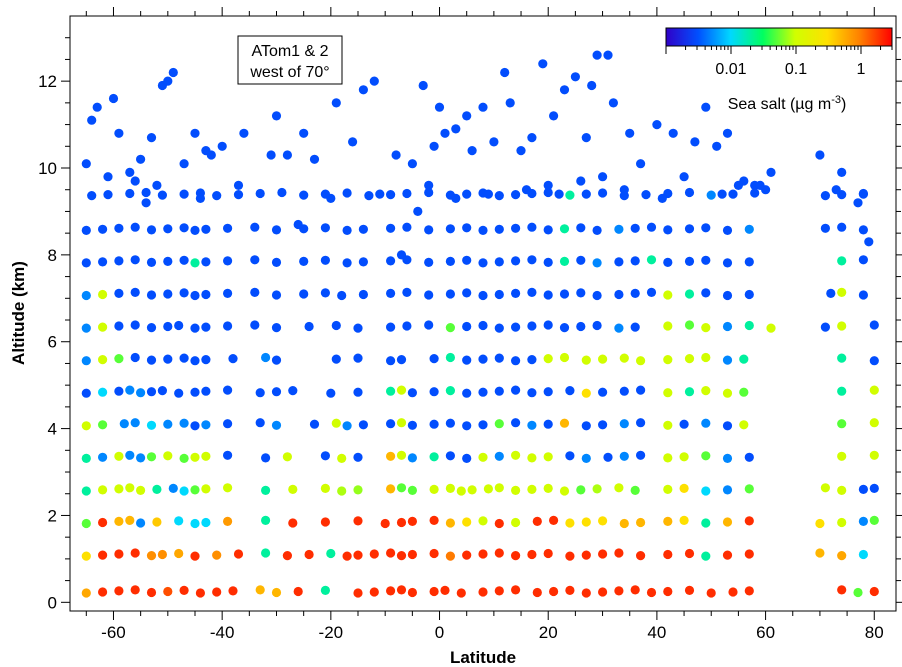  What do you see at coordinates (874, 632) in the screenshot?
I see `x-tick-label: 80` at bounding box center [874, 632].